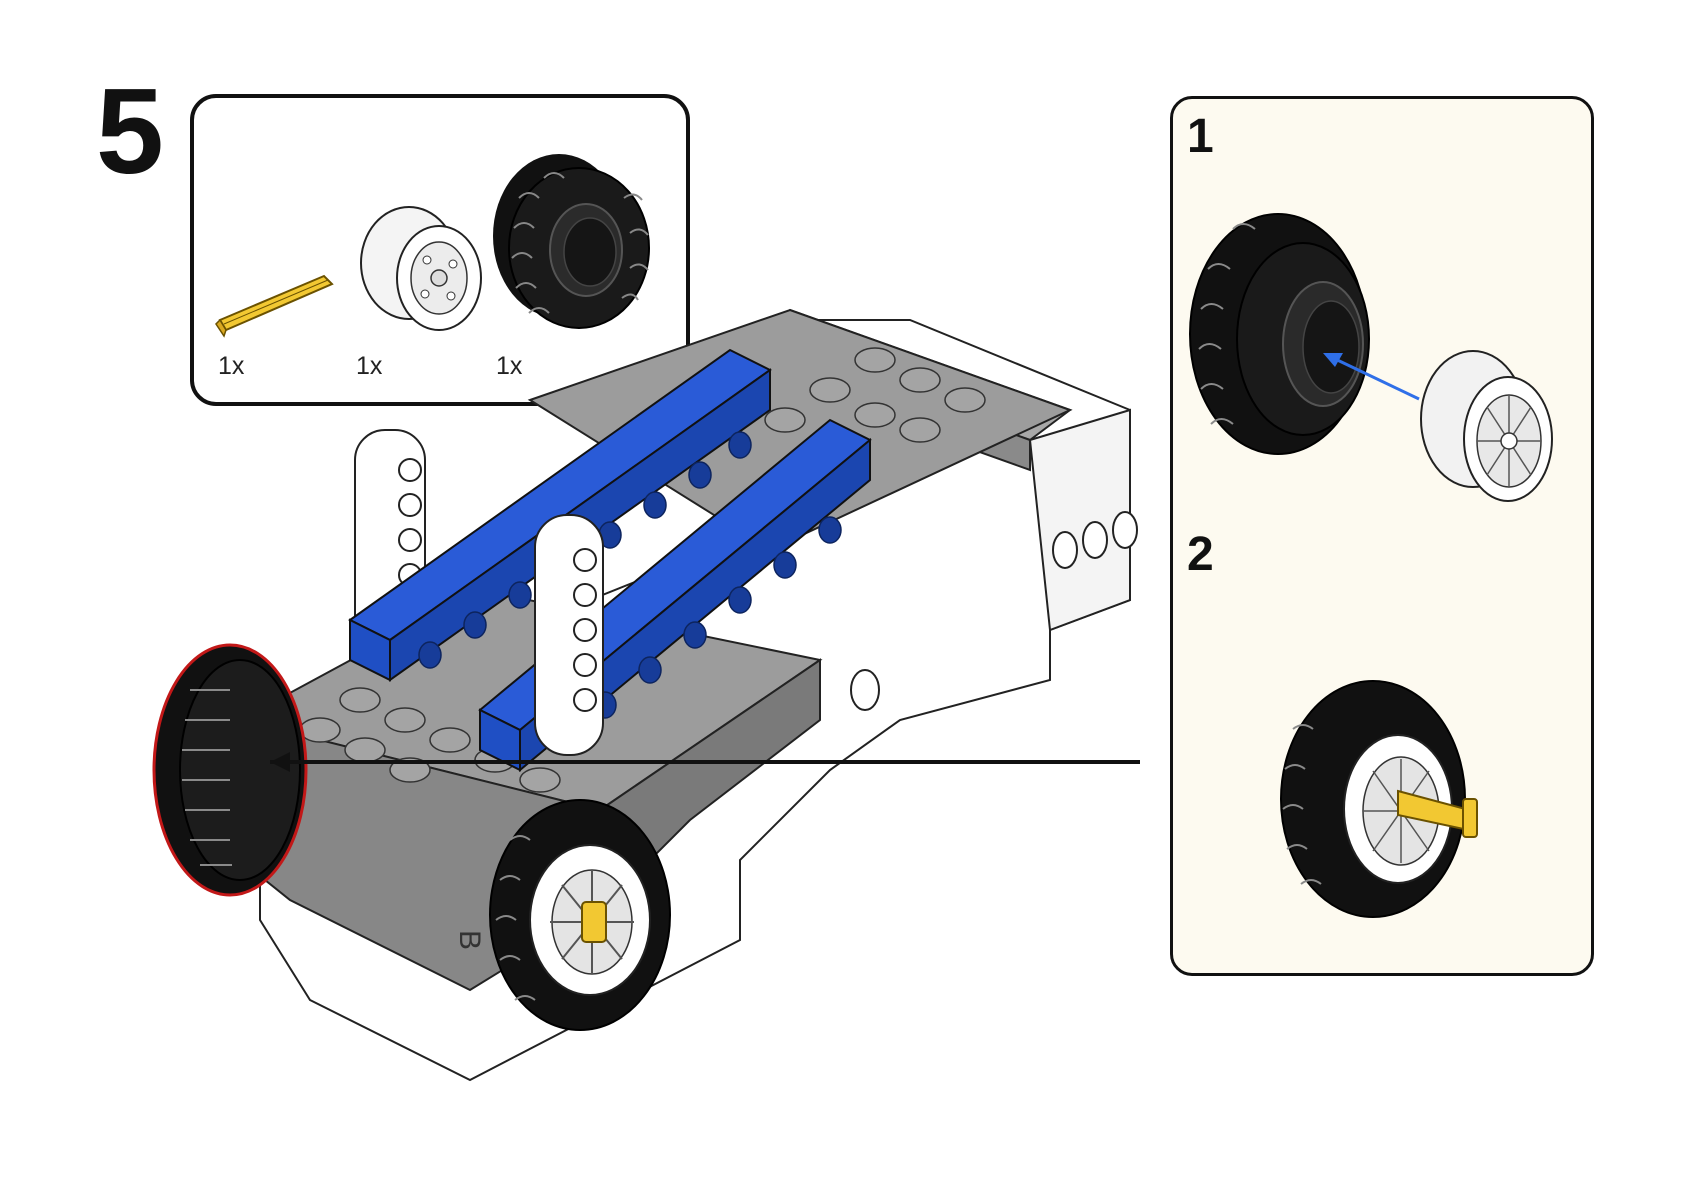 This screenshot has width=1684, height=1190. Describe the element at coordinates (231, 366) in the screenshot. I see `axle-qty-label: 1x` at that location.